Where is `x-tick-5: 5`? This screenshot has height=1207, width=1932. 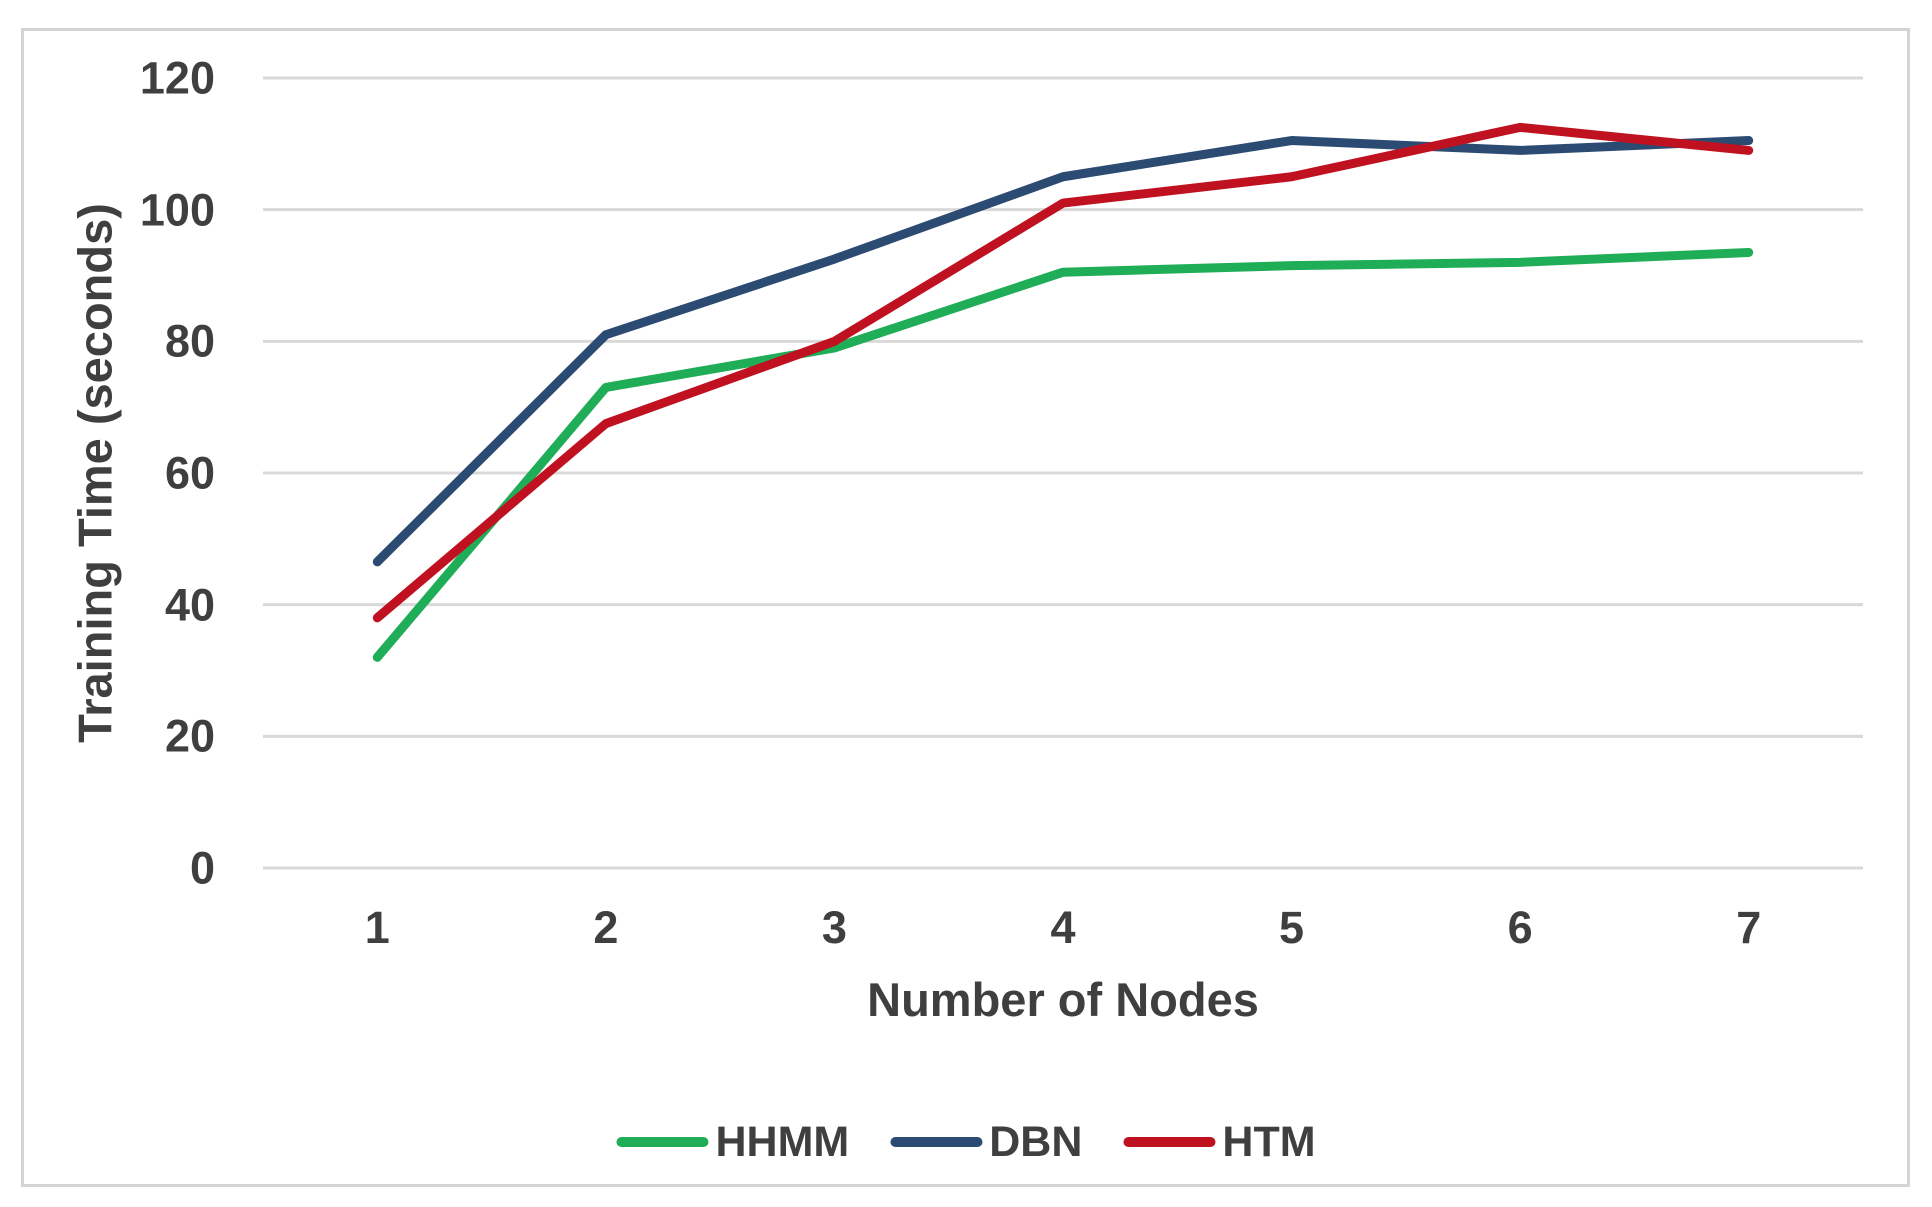 x-tick-5: 5 is located at coordinates (1292, 927).